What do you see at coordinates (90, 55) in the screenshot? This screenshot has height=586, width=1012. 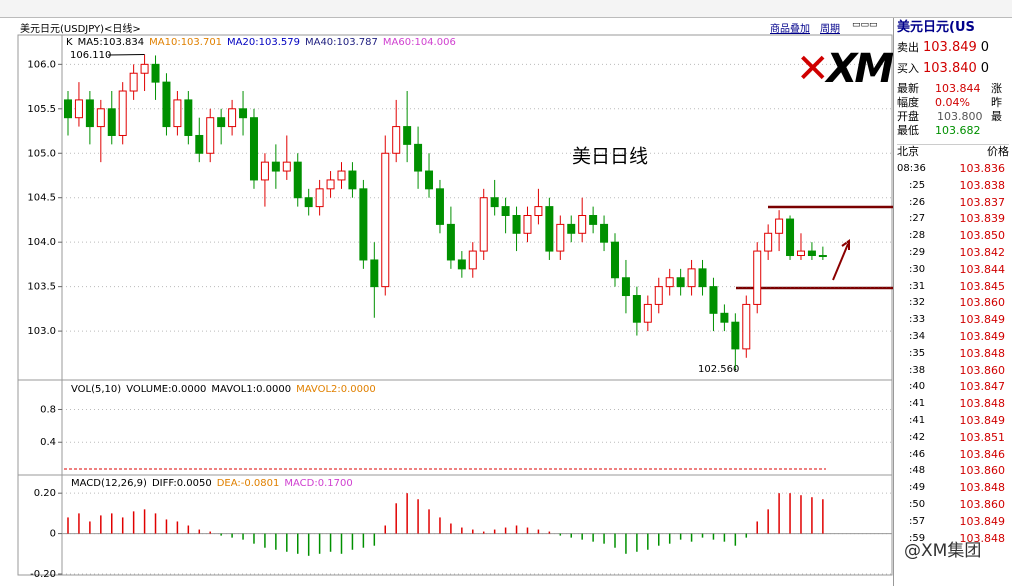 I see `high-label: 106.110` at bounding box center [90, 55].